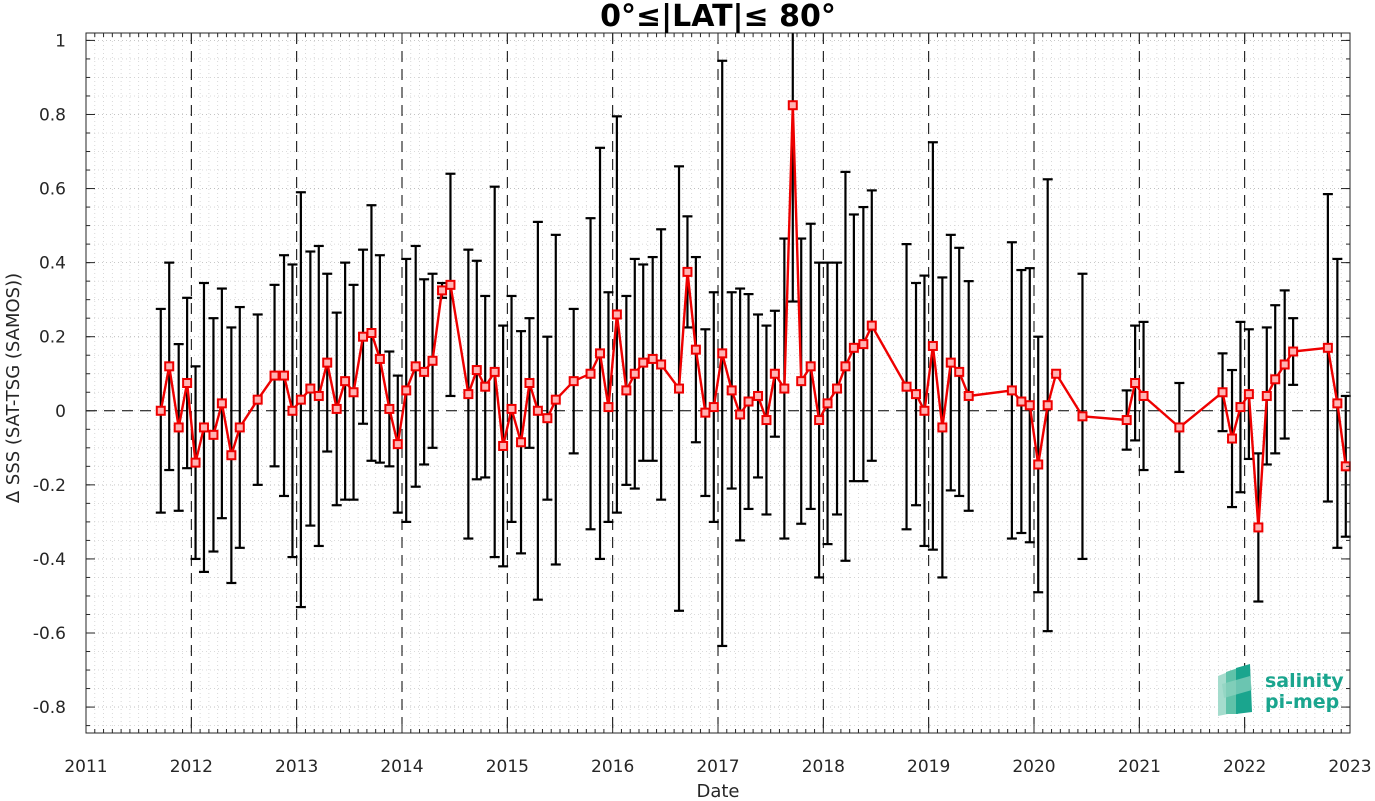 This screenshot has width=1375, height=801. What do you see at coordinates (49, 634) in the screenshot?
I see `y-tick-label: -0.6` at bounding box center [49, 634].